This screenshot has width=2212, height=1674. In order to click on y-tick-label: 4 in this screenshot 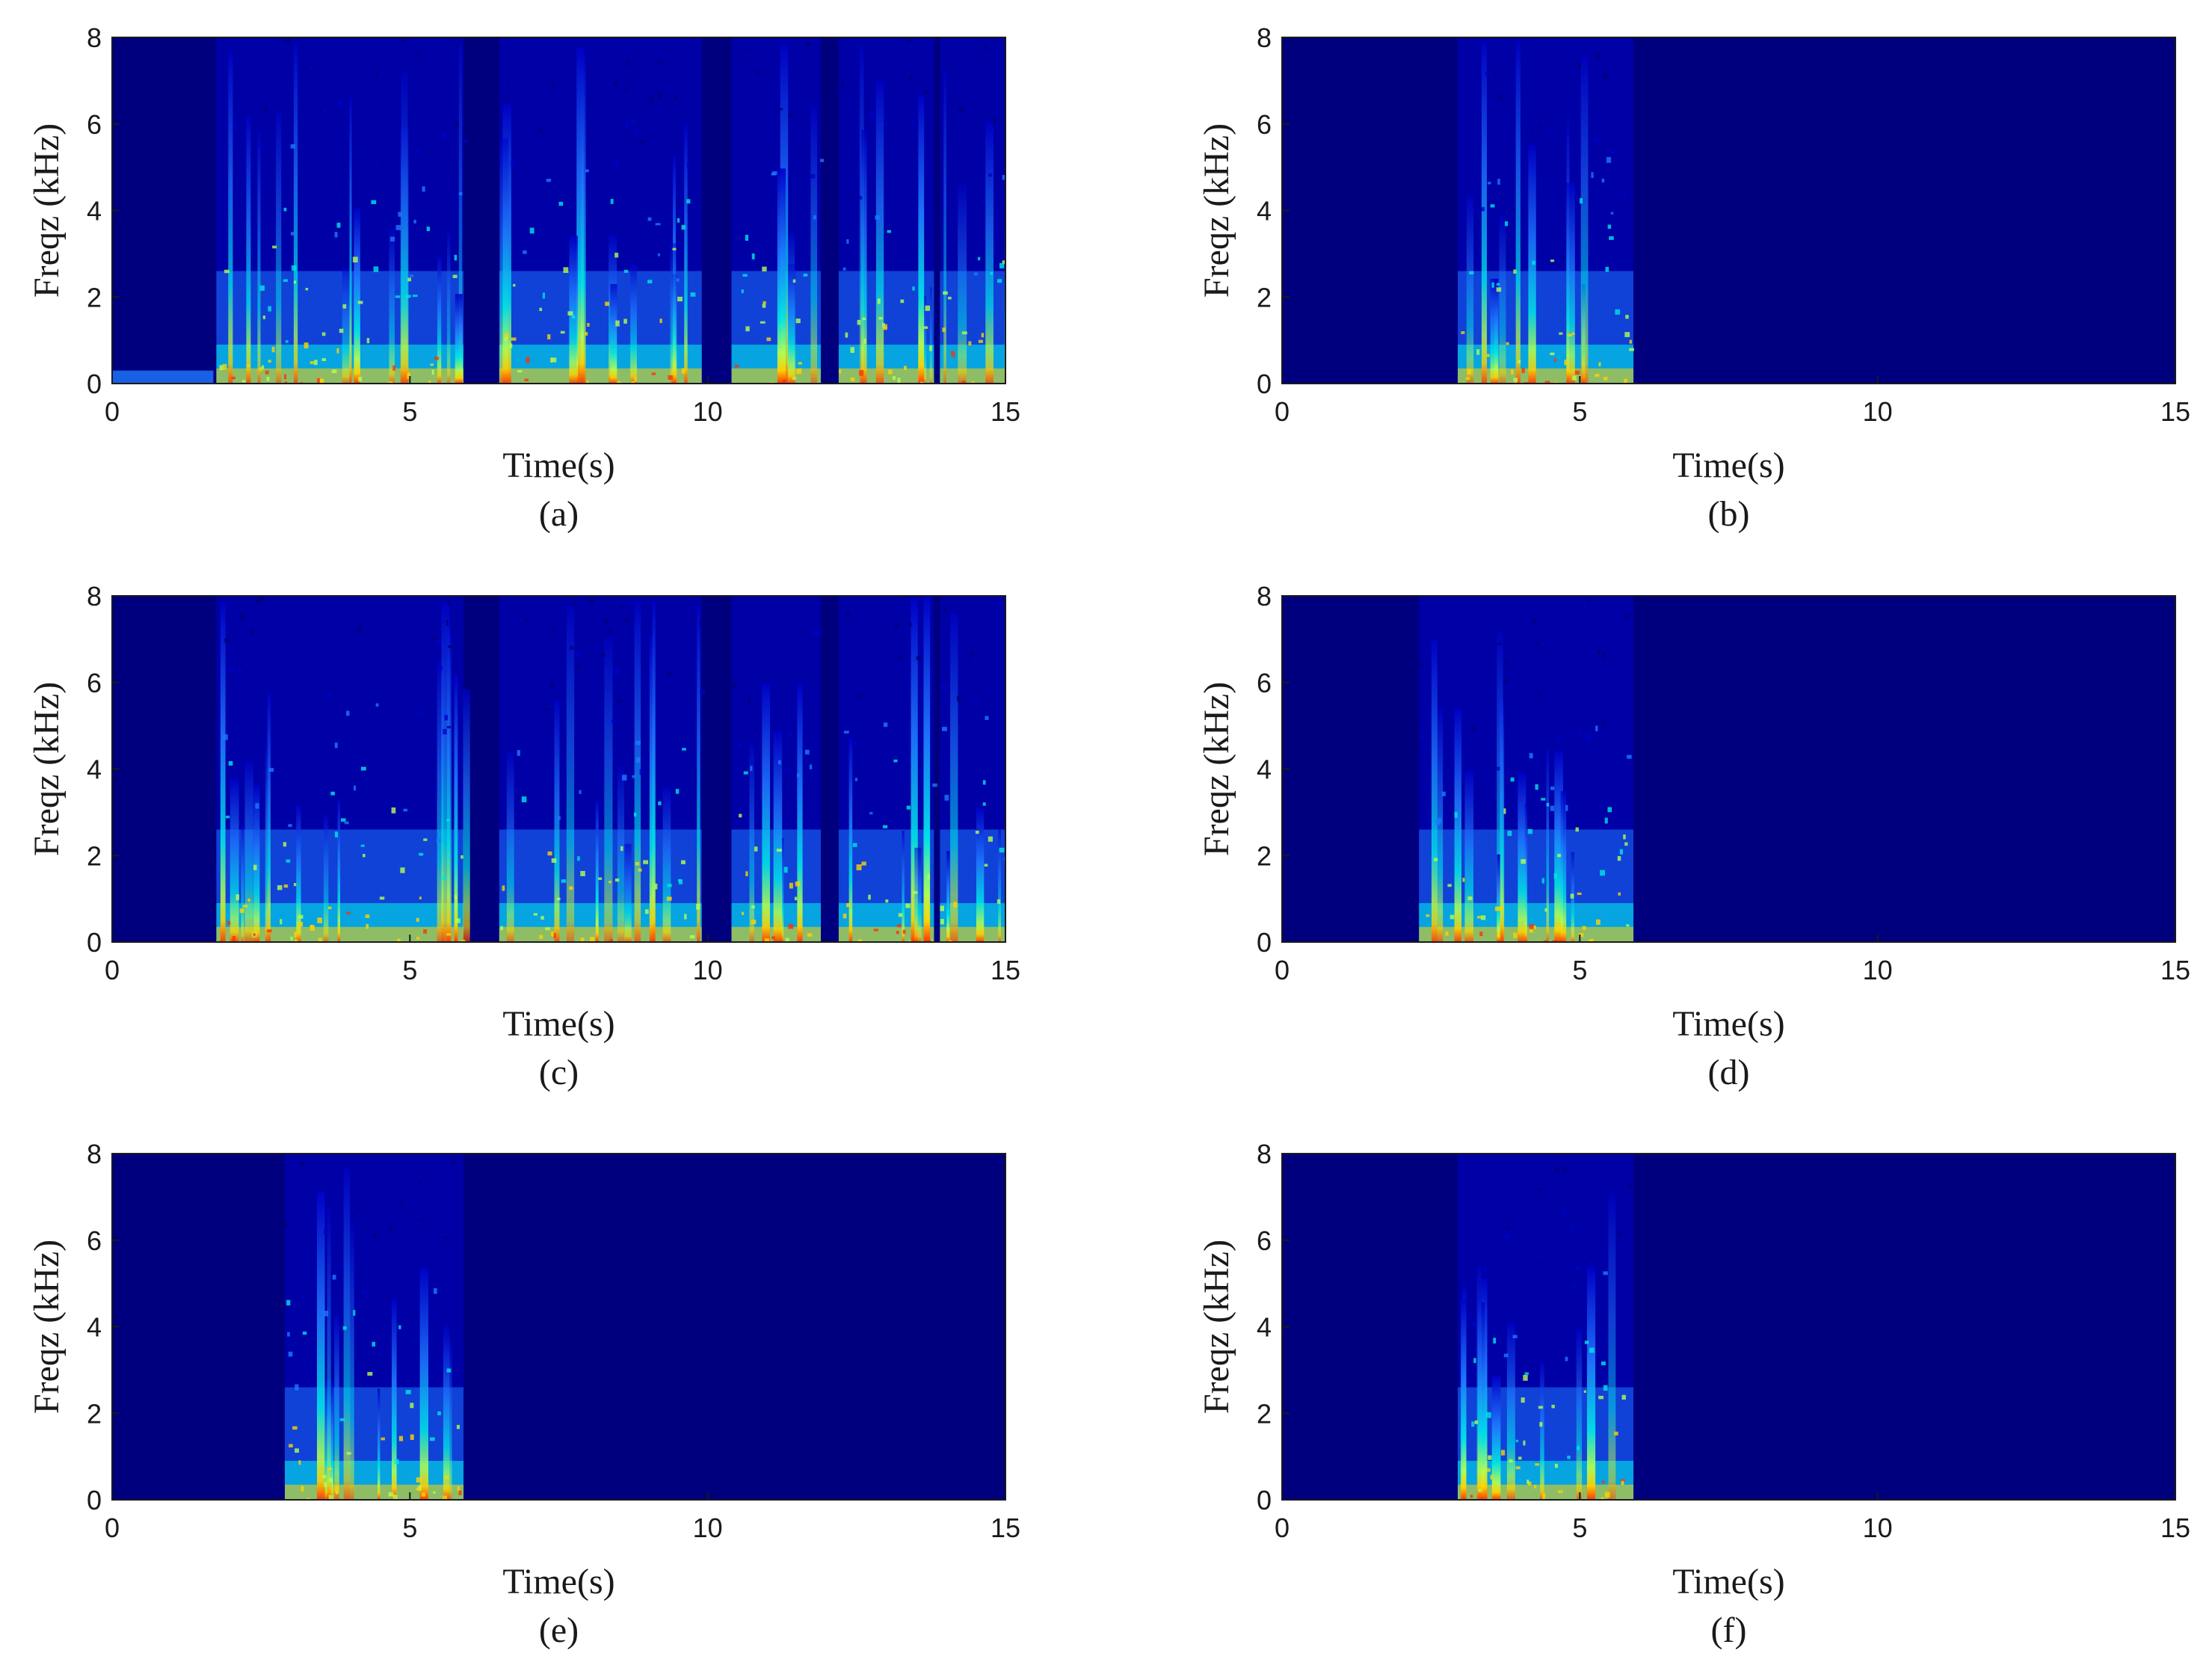, I will do `click(94, 212)`.